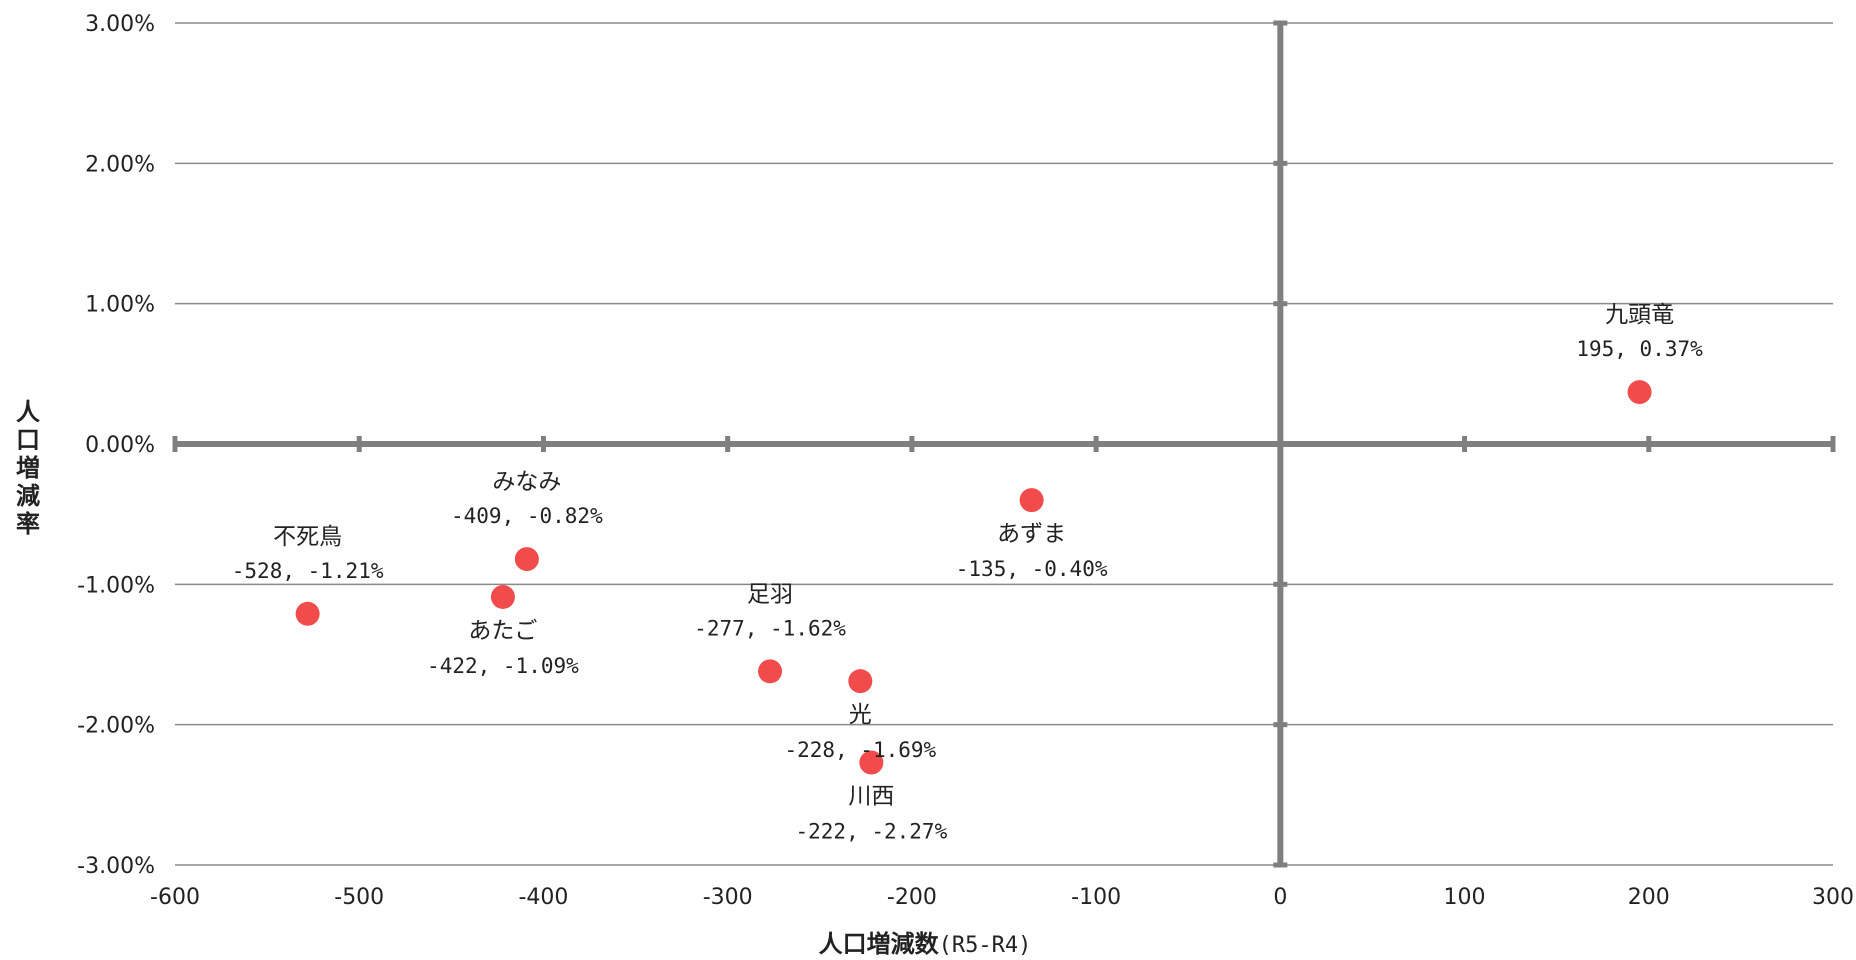  I want to click on point-name-label: あたご, so click(502, 631).